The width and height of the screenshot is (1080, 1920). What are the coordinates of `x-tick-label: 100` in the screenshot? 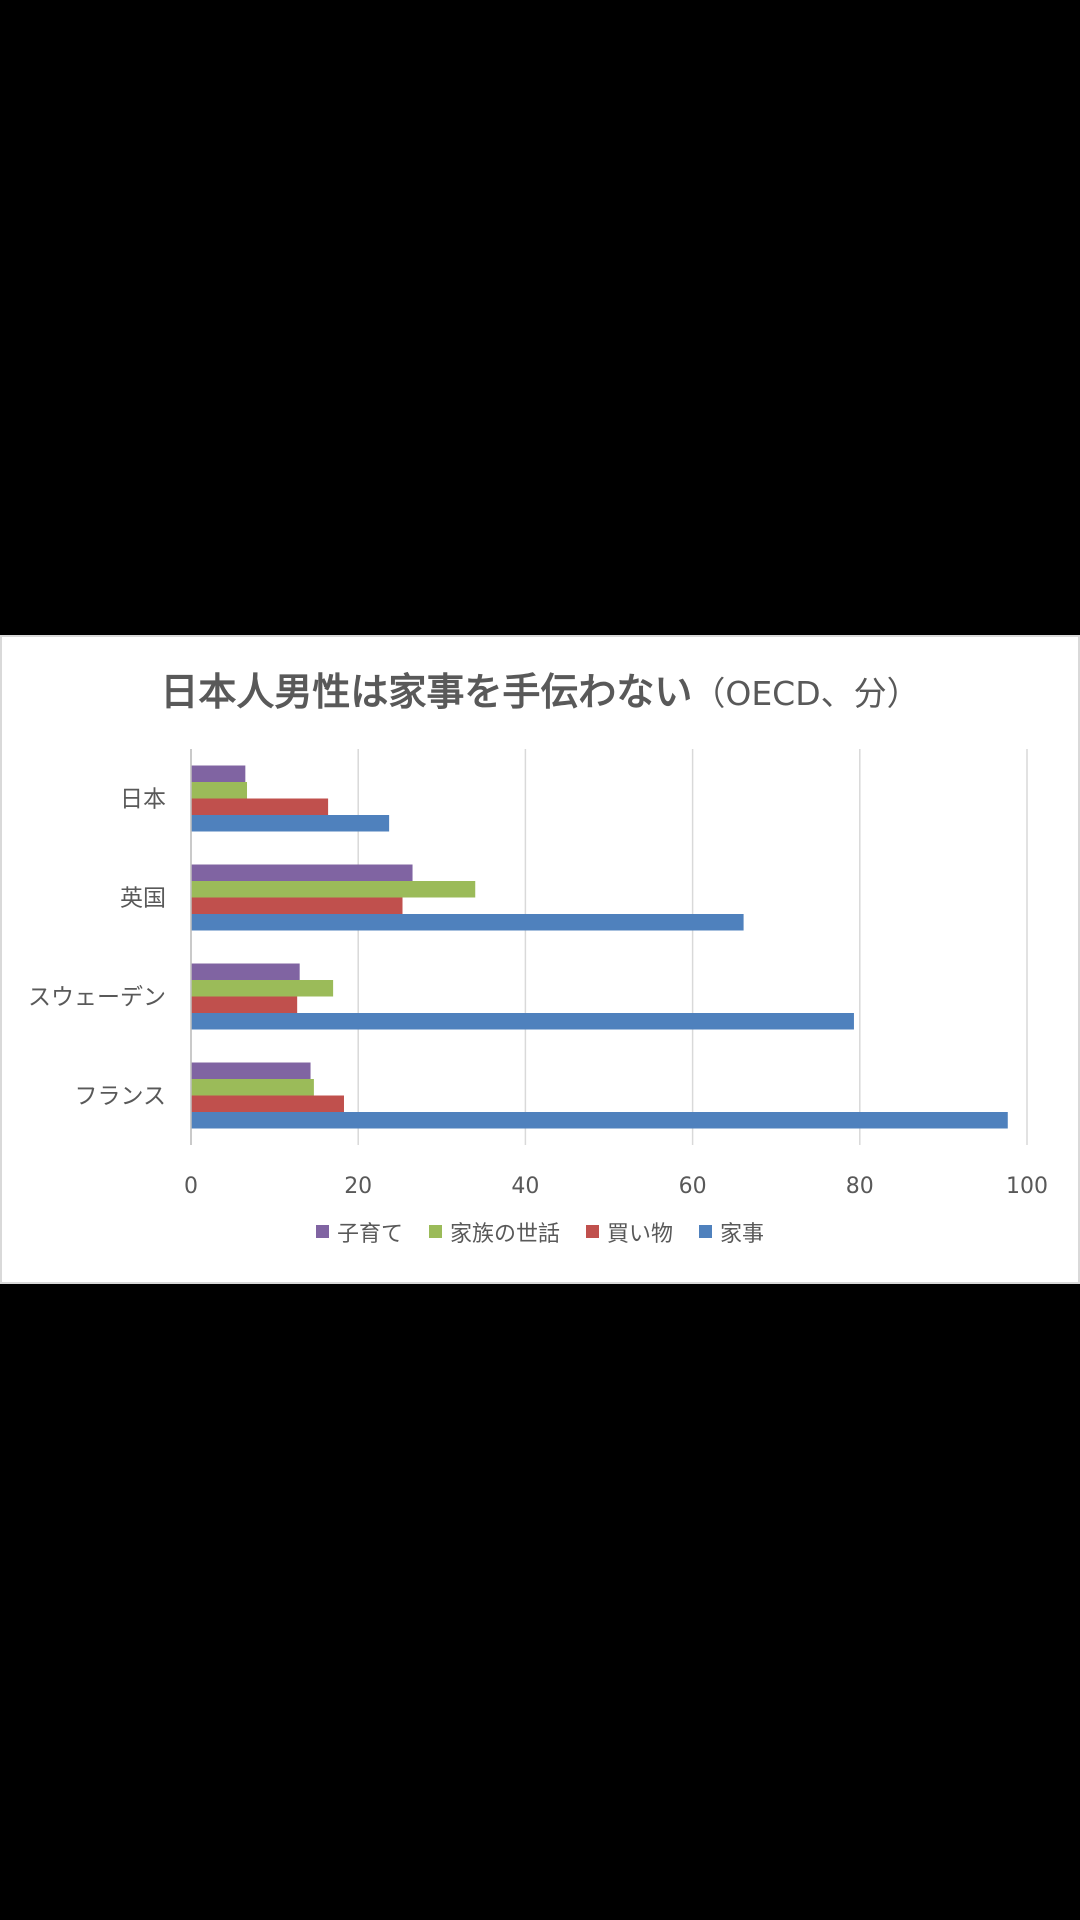 It's located at (1027, 1186).